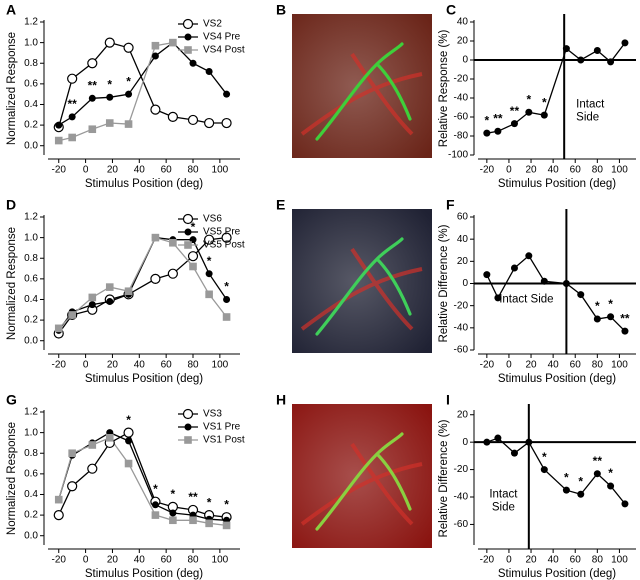 The width and height of the screenshot is (640, 580). Describe the element at coordinates (463, 239) in the screenshot. I see `y-tick-label: 40` at that location.